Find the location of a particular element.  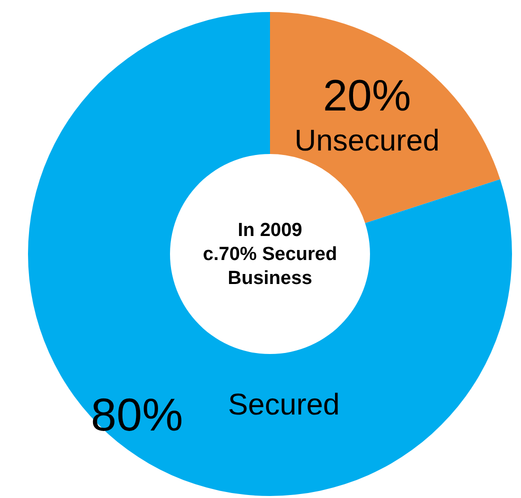

data-label: 20% is located at coordinates (367, 96).